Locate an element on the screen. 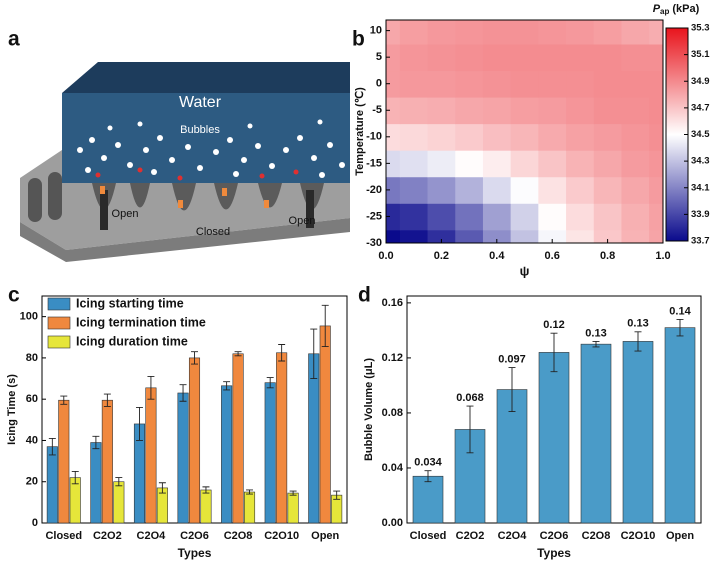 The height and width of the screenshot is (565, 714). y-tick-label: -20 is located at coordinates (374, 190).